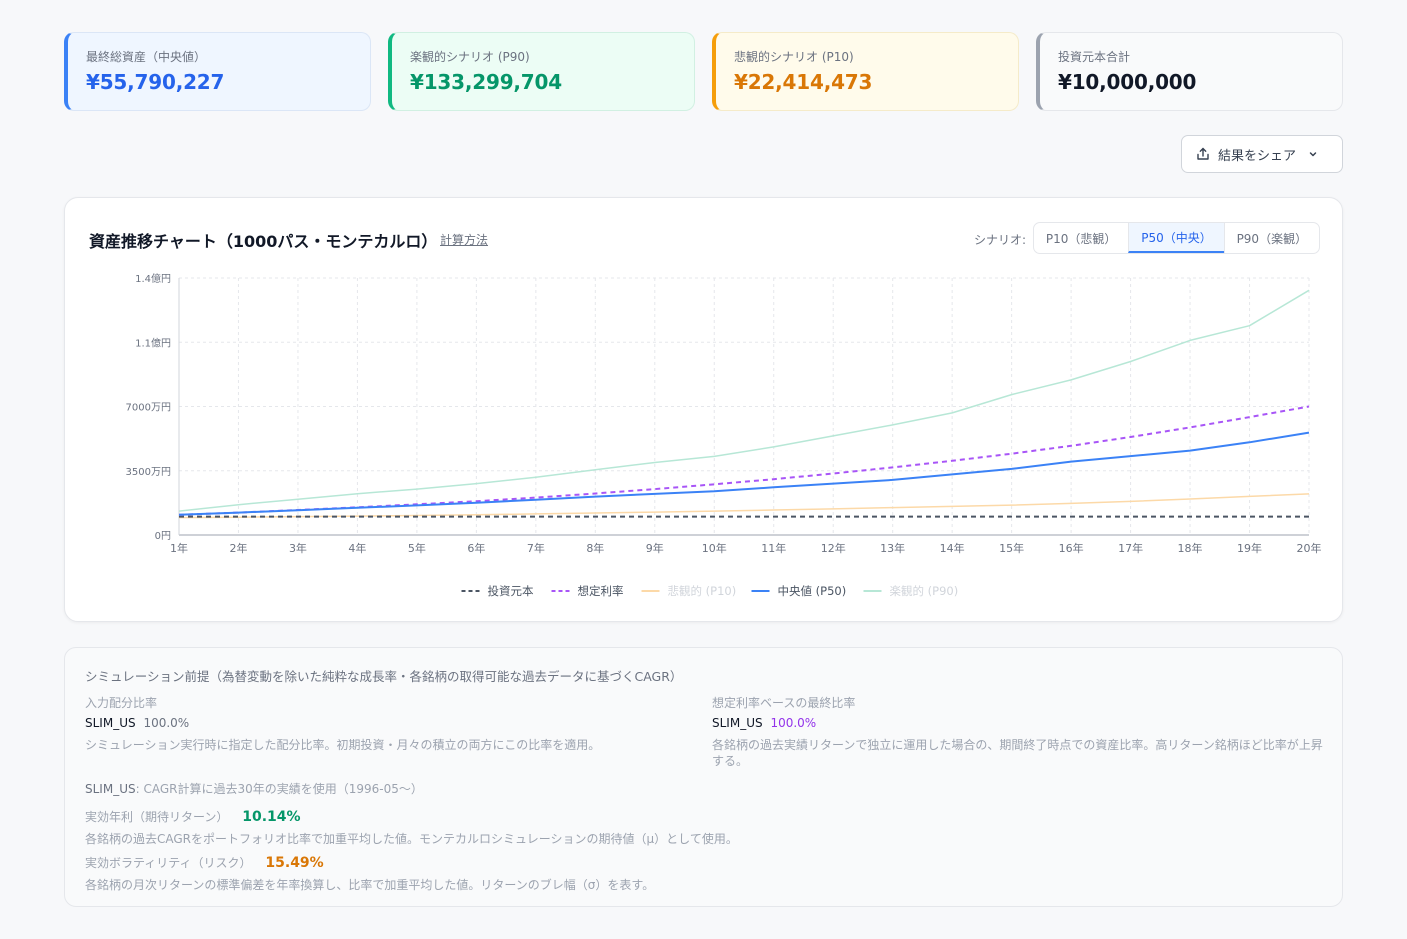 Image resolution: width=1407 pixels, height=939 pixels. What do you see at coordinates (486, 82) in the screenshot?
I see `stat-value: ¥133,299,704` at bounding box center [486, 82].